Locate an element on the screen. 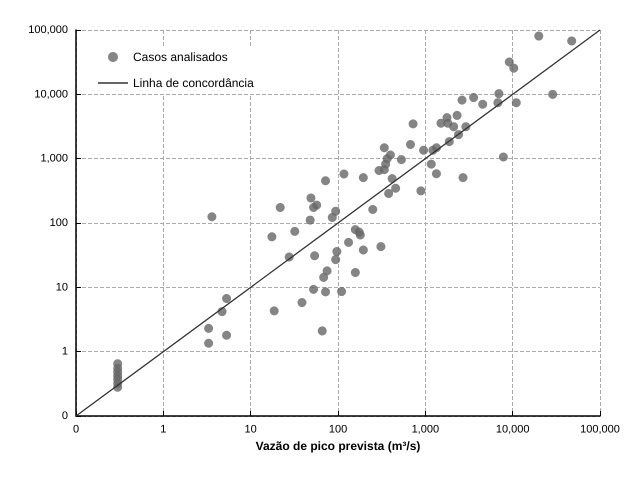  legend-label: Linha de concordância is located at coordinates (193, 83).